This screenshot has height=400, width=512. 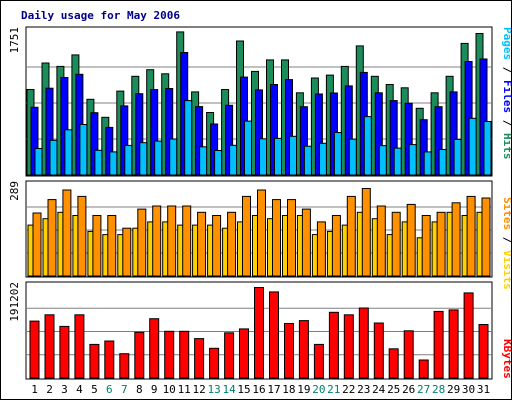 I want to click on hits-max-label: 1751, so click(x=14, y=40).